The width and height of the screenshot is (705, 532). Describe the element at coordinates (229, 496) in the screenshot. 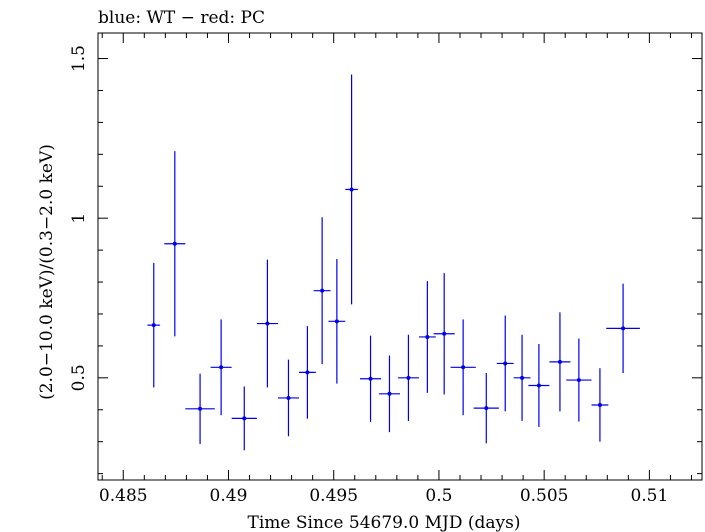

I see `x-tick-label: 0.49` at that location.